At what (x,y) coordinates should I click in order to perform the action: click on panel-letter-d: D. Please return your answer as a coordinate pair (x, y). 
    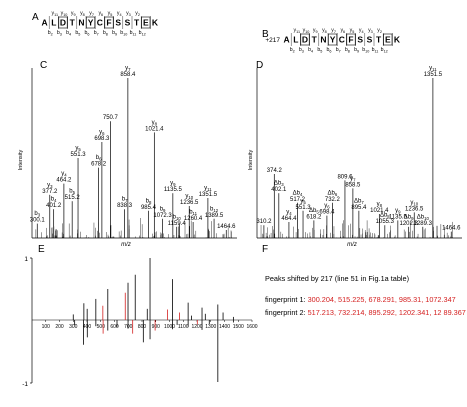
    Looking at the image, I should click on (259, 65).